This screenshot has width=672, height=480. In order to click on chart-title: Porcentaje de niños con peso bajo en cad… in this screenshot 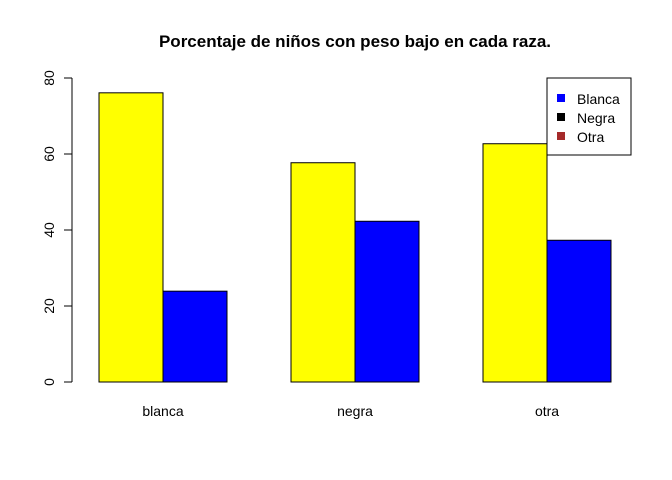, I will do `click(355, 41)`.